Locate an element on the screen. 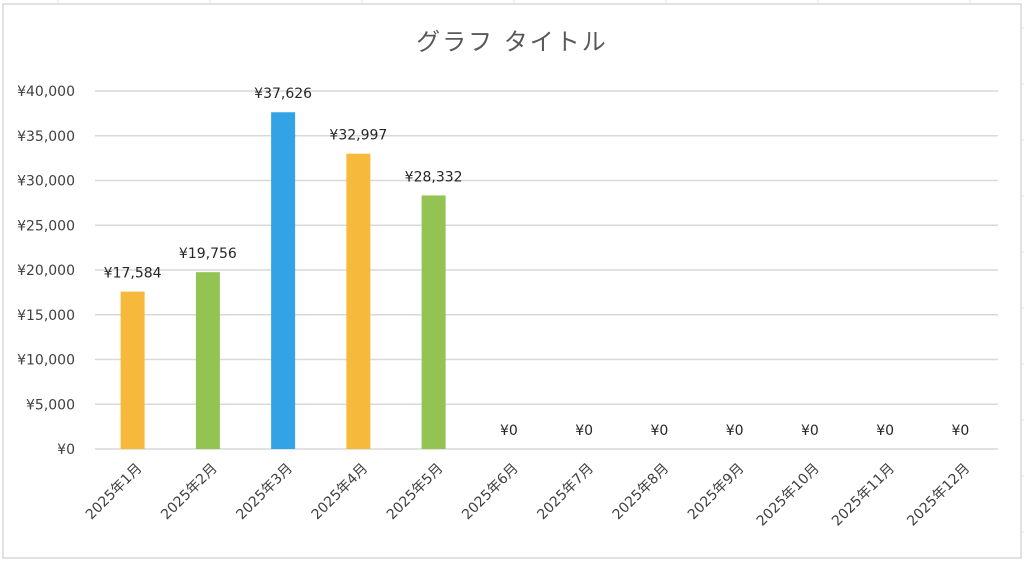  y-tick-label: ¥20,000 is located at coordinates (46, 271).